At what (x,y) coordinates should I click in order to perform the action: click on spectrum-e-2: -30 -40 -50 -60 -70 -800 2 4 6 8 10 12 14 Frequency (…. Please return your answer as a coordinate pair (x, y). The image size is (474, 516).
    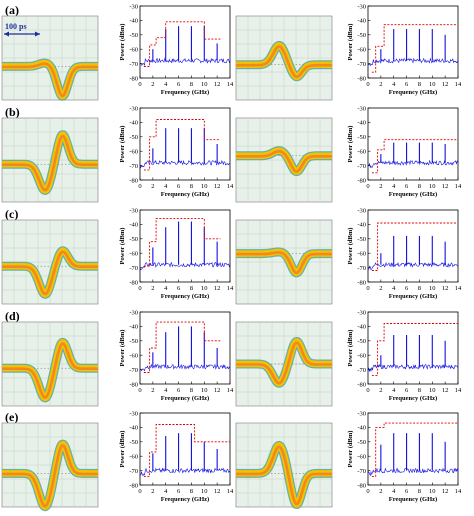
    Looking at the image, I should click on (404, 456).